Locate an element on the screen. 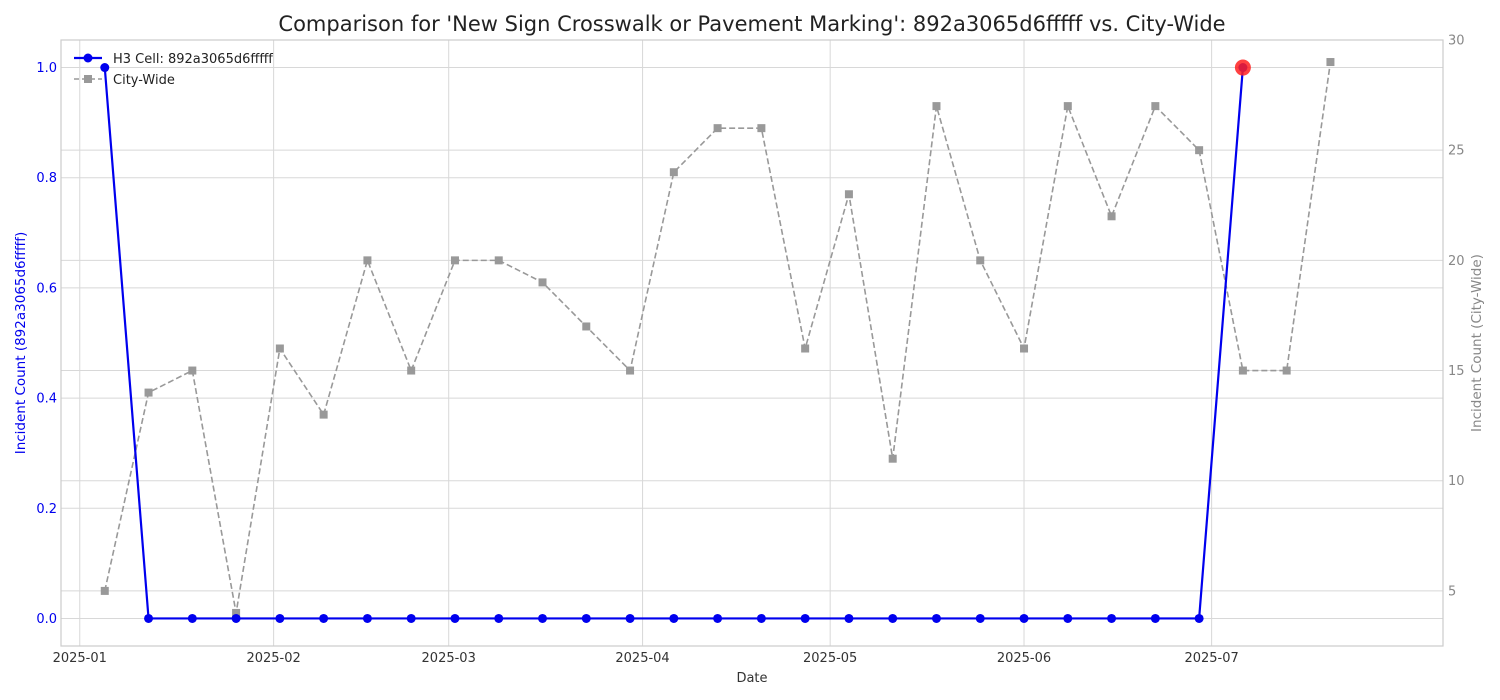 This screenshot has height=700, width=1500. legend-citywide-marker is located at coordinates (88, 79).